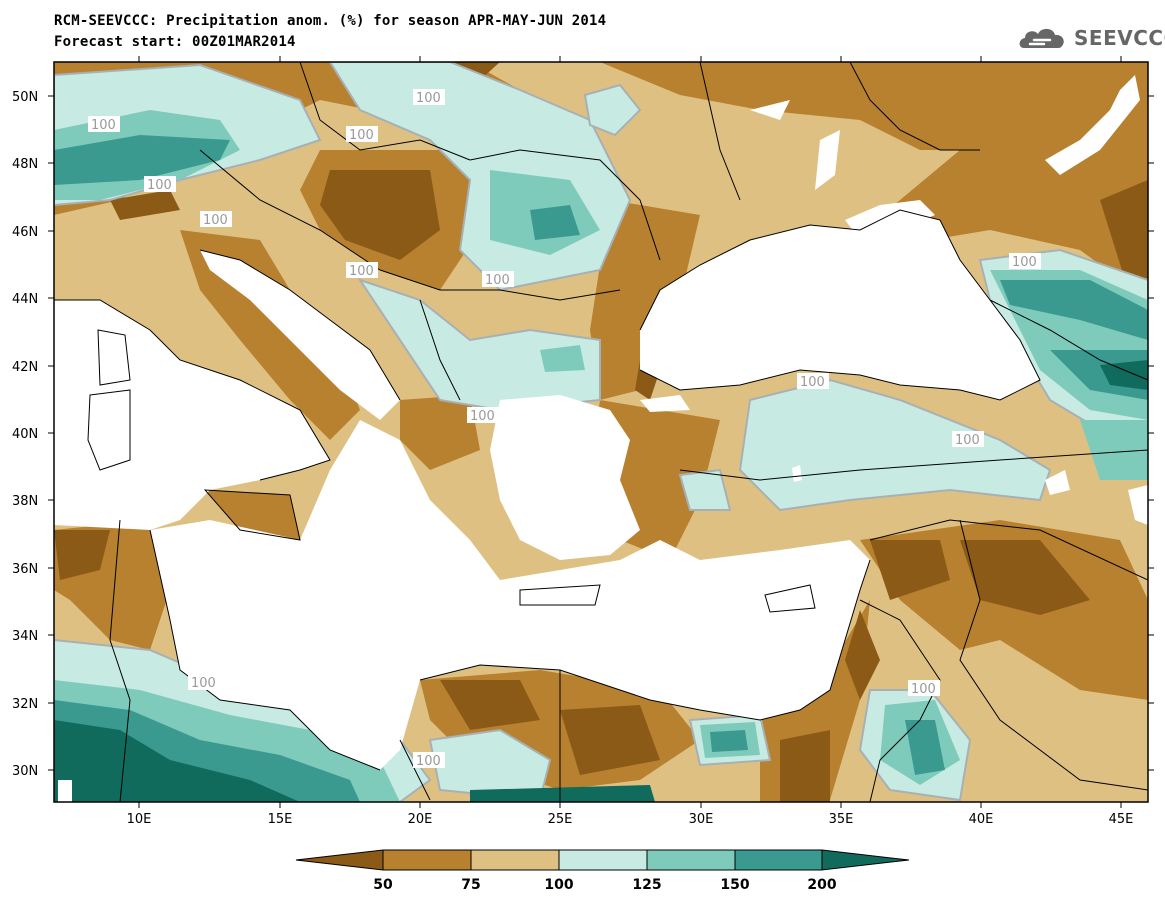 This screenshot has width=1165, height=907. Describe the element at coordinates (139, 819) in the screenshot. I see `lon-label: 10E` at that location.